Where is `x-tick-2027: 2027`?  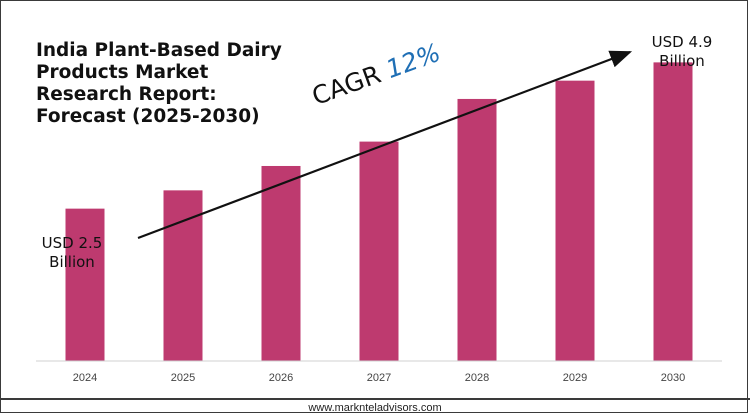 x-tick-2027: 2027 is located at coordinates (379, 378).